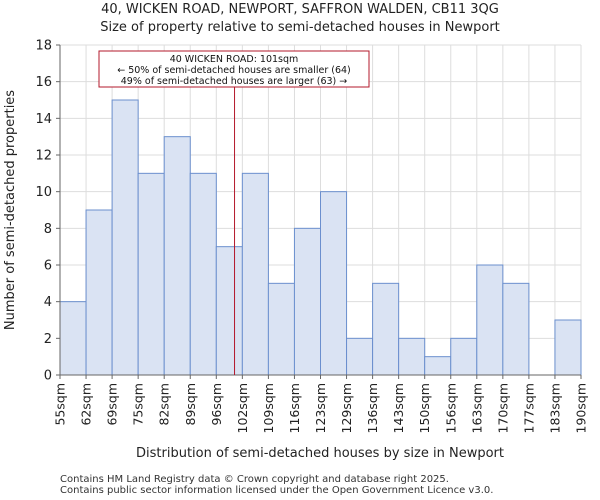 This screenshot has width=600, height=500. Describe the element at coordinates (138, 404) in the screenshot. I see `x-tick-label: 75sqm` at that location.